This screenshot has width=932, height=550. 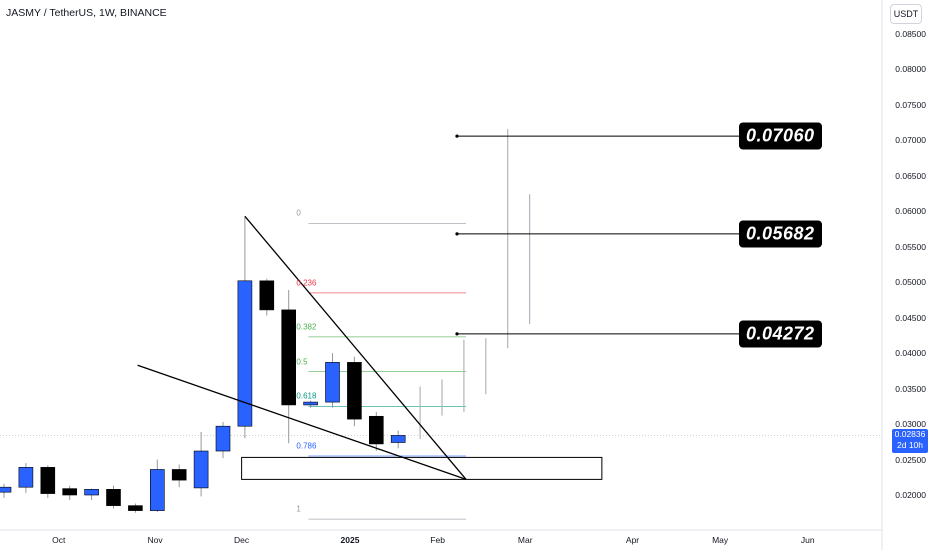 What do you see at coordinates (910, 494) in the screenshot?
I see `price-tick-label: 0.02000` at bounding box center [910, 494].